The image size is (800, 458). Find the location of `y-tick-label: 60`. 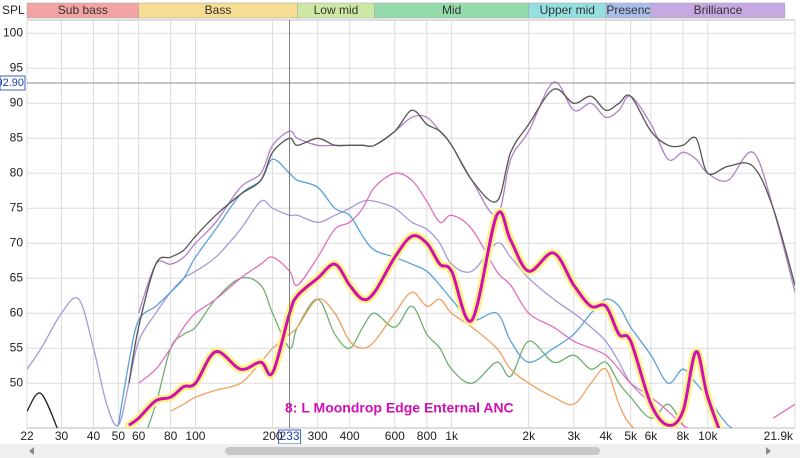

y-tick-label: 60 is located at coordinates (17, 312).